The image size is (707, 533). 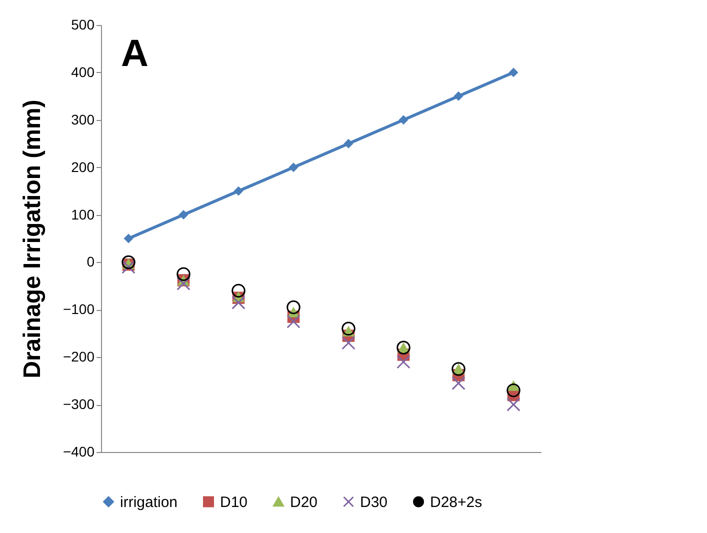 What do you see at coordinates (83, 24) in the screenshot?
I see `y-tick-label: 500` at bounding box center [83, 24].